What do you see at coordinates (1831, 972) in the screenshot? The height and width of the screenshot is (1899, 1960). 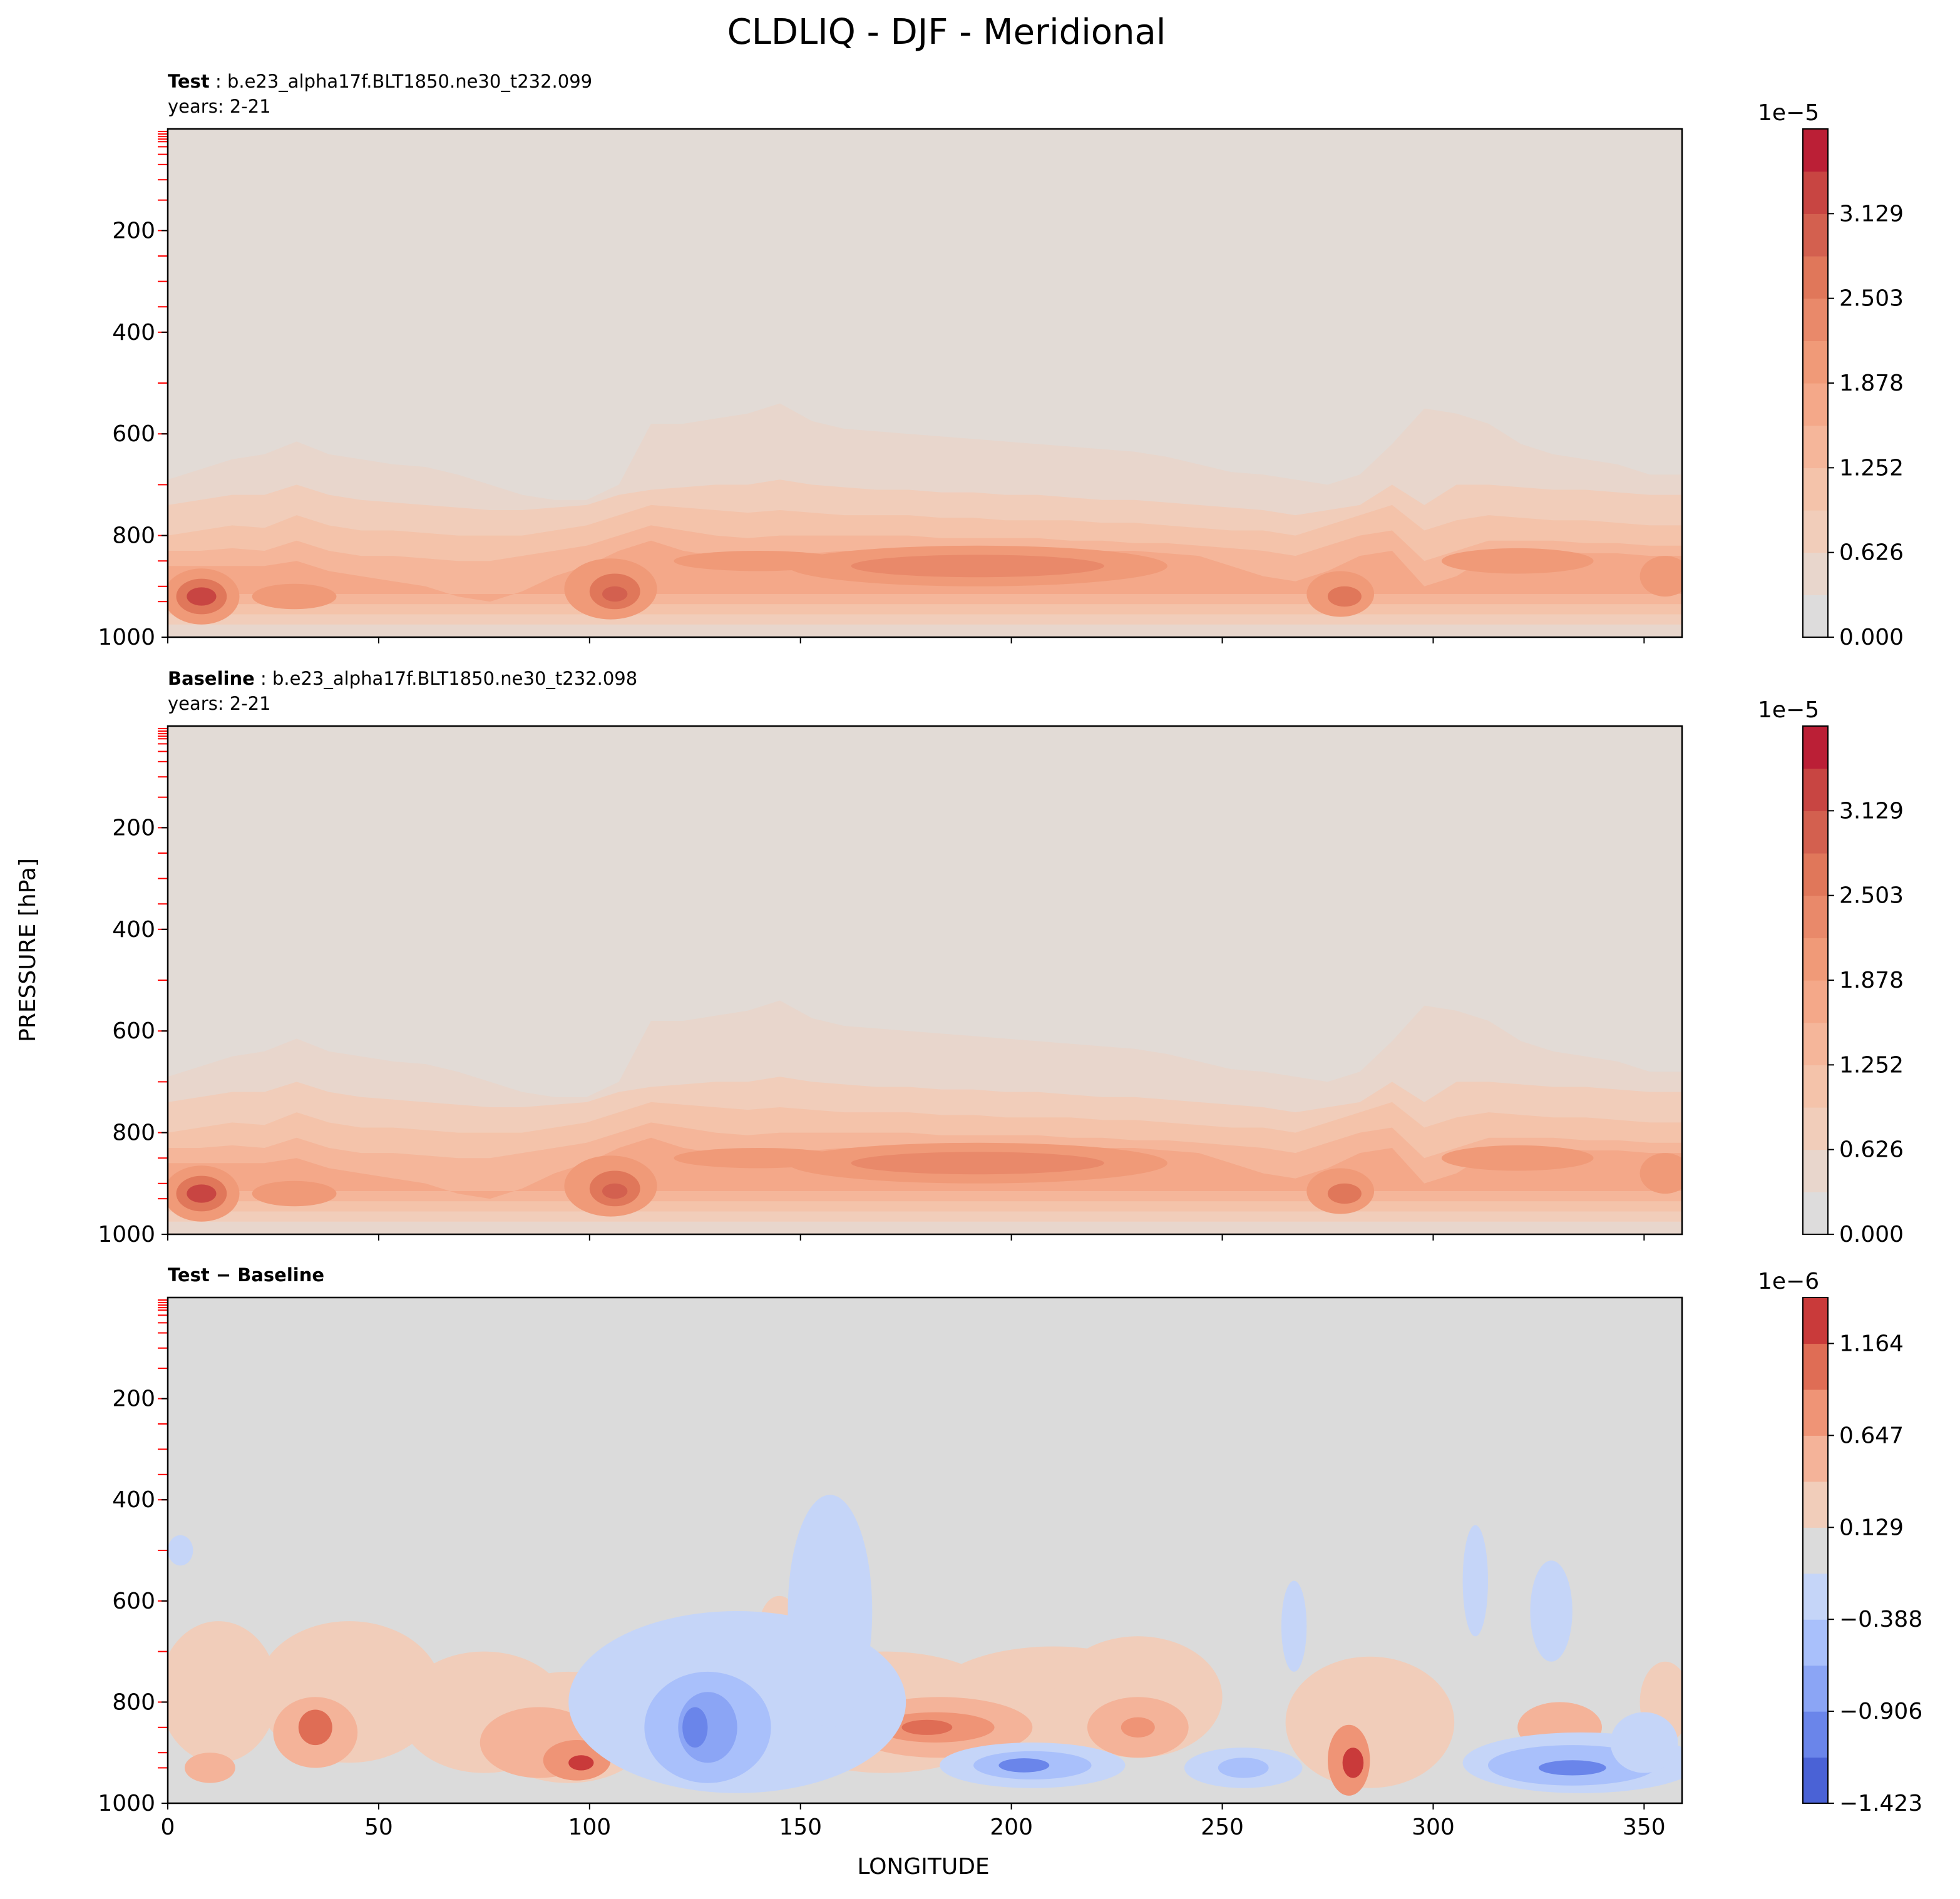 I see `colorbar: 0.000 0.626 1.252 1.878 2.503 3.129 1e−5` at bounding box center [1831, 972].